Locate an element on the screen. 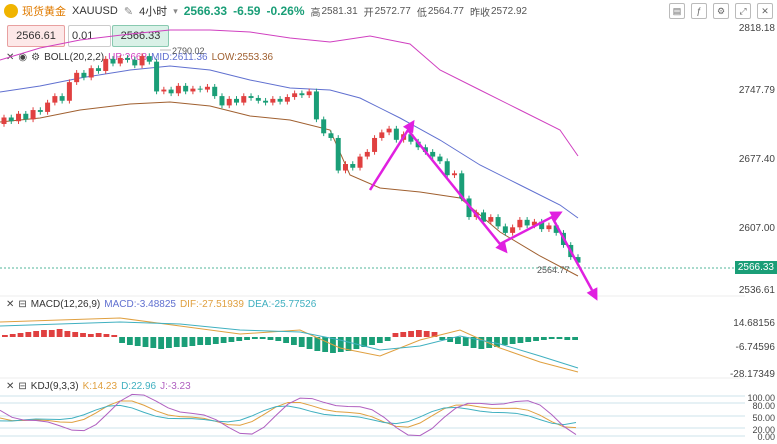 The width and height of the screenshot is (777, 444). dif-line is located at coordinates (289, 345).